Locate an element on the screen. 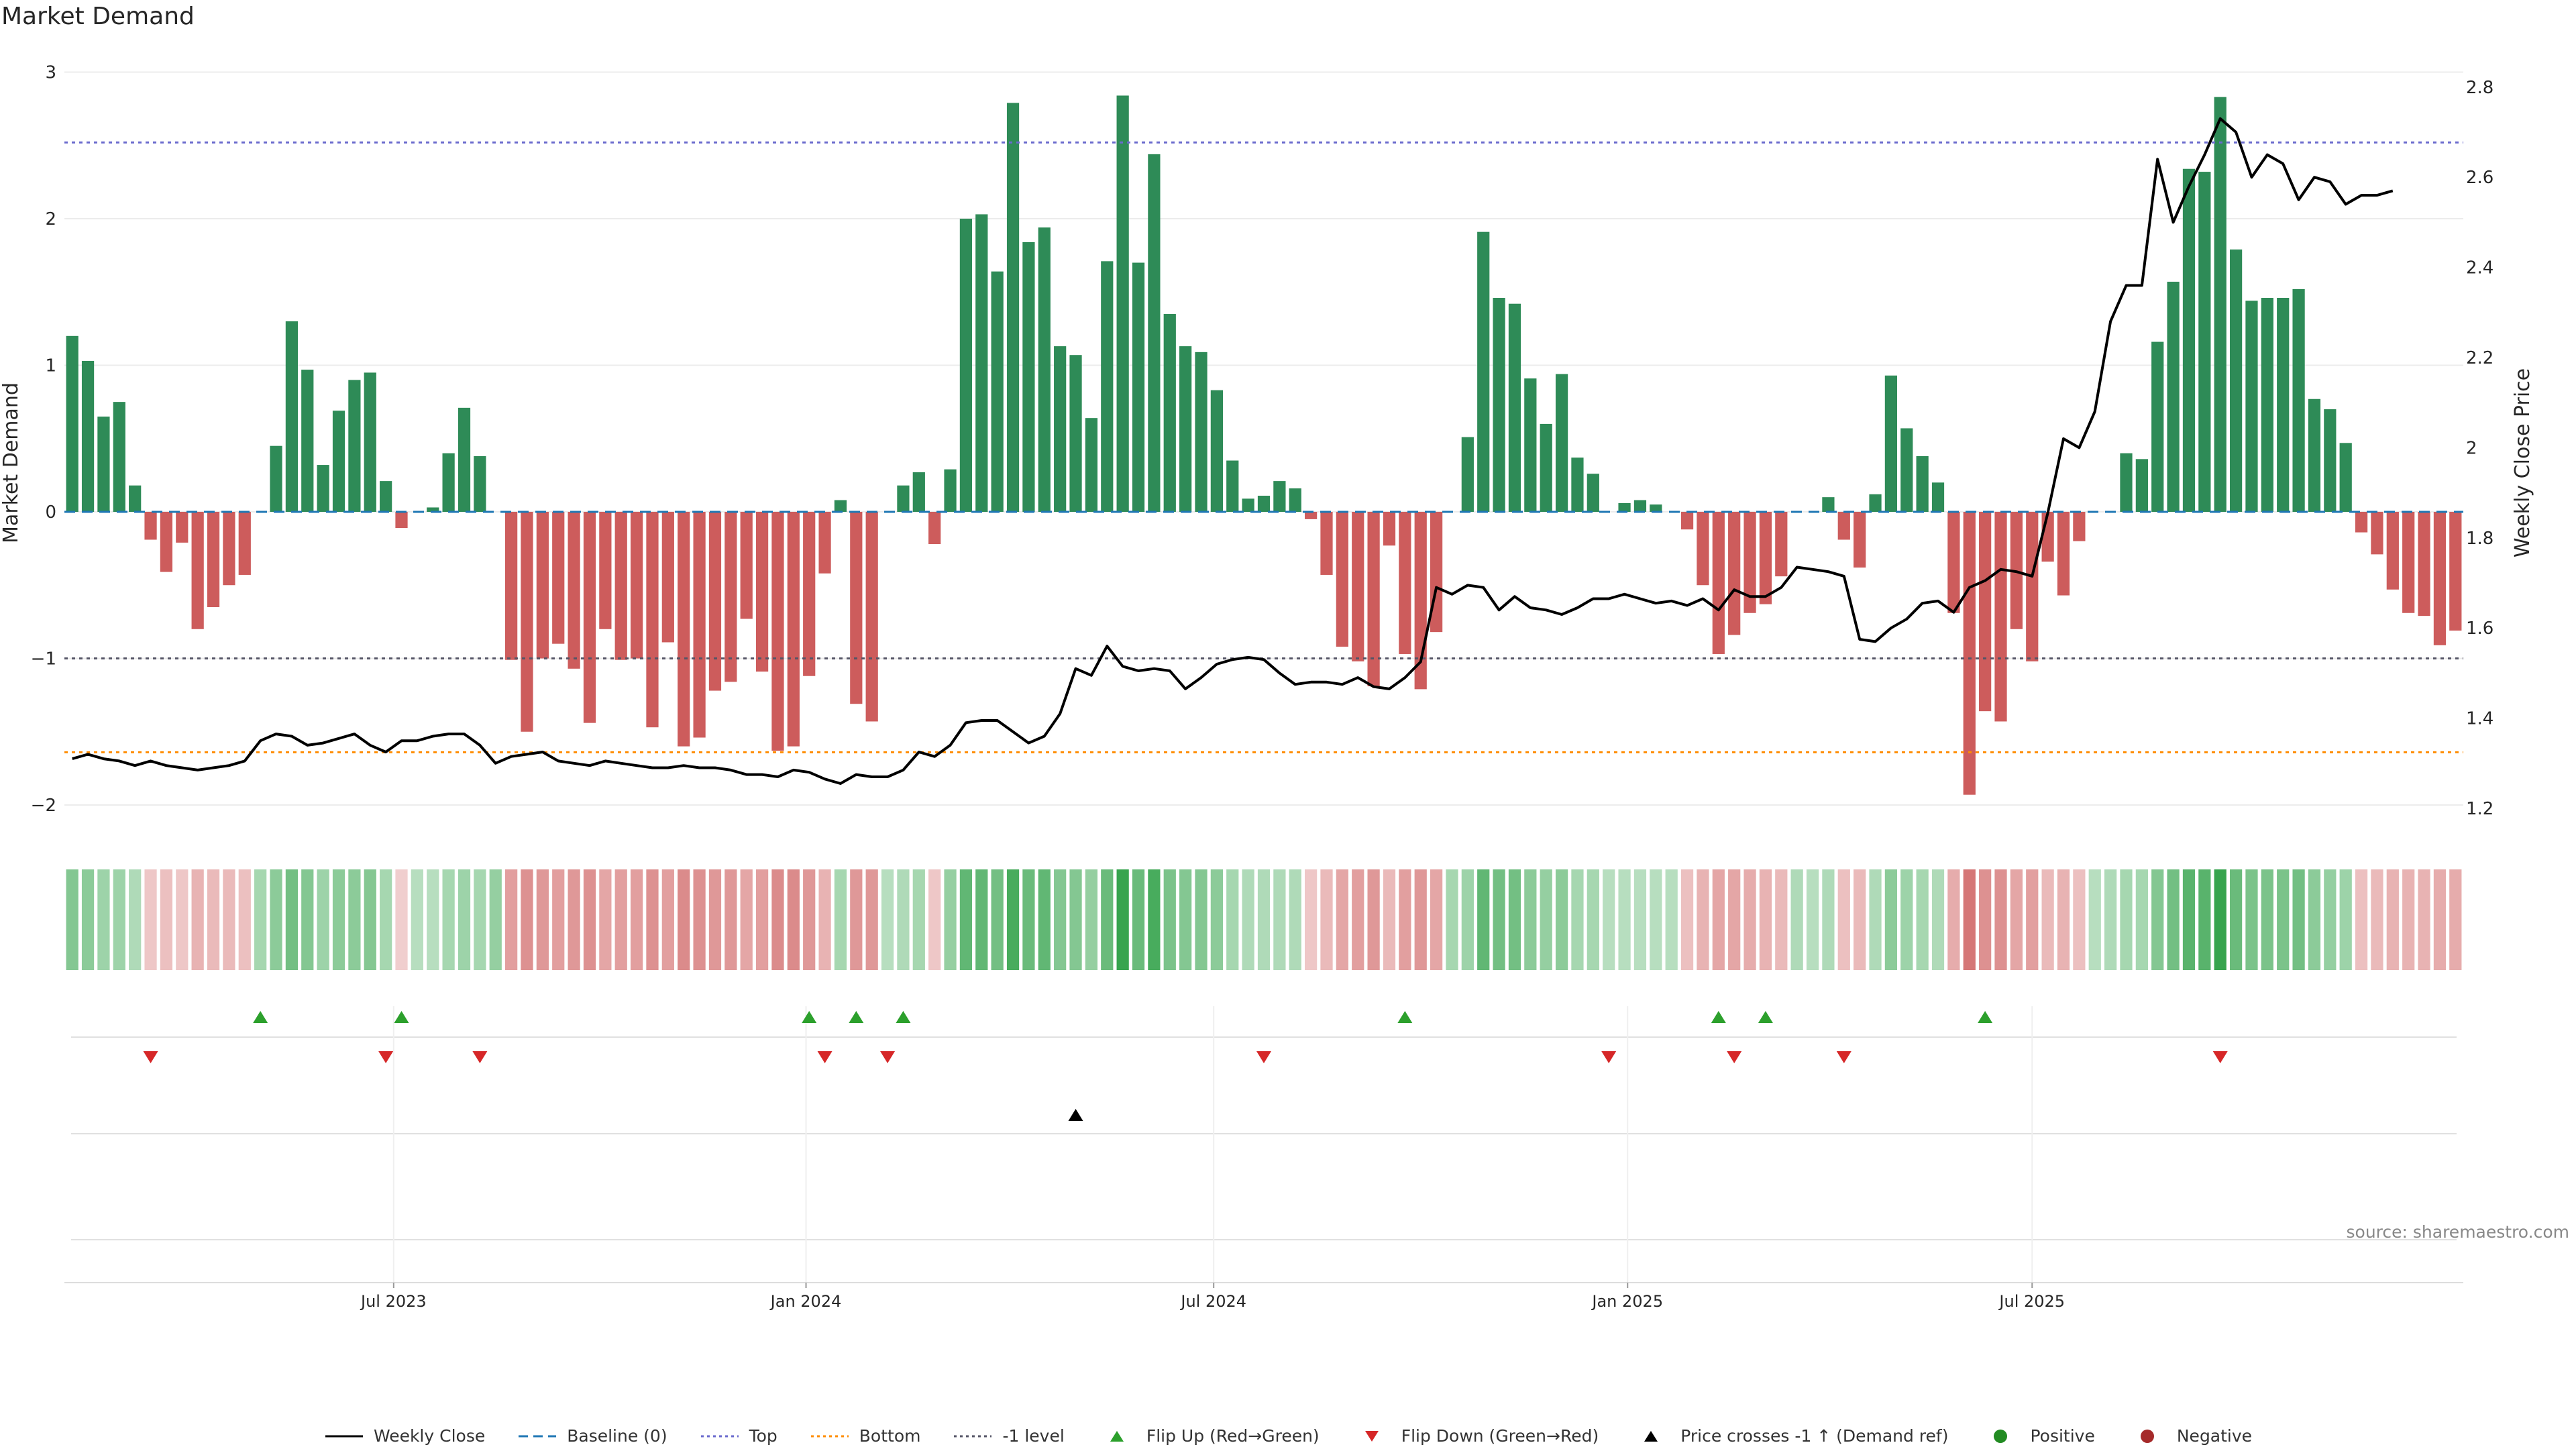 This screenshot has height=1449, width=2576. right-tick-label: 2.4 is located at coordinates (2479, 268).